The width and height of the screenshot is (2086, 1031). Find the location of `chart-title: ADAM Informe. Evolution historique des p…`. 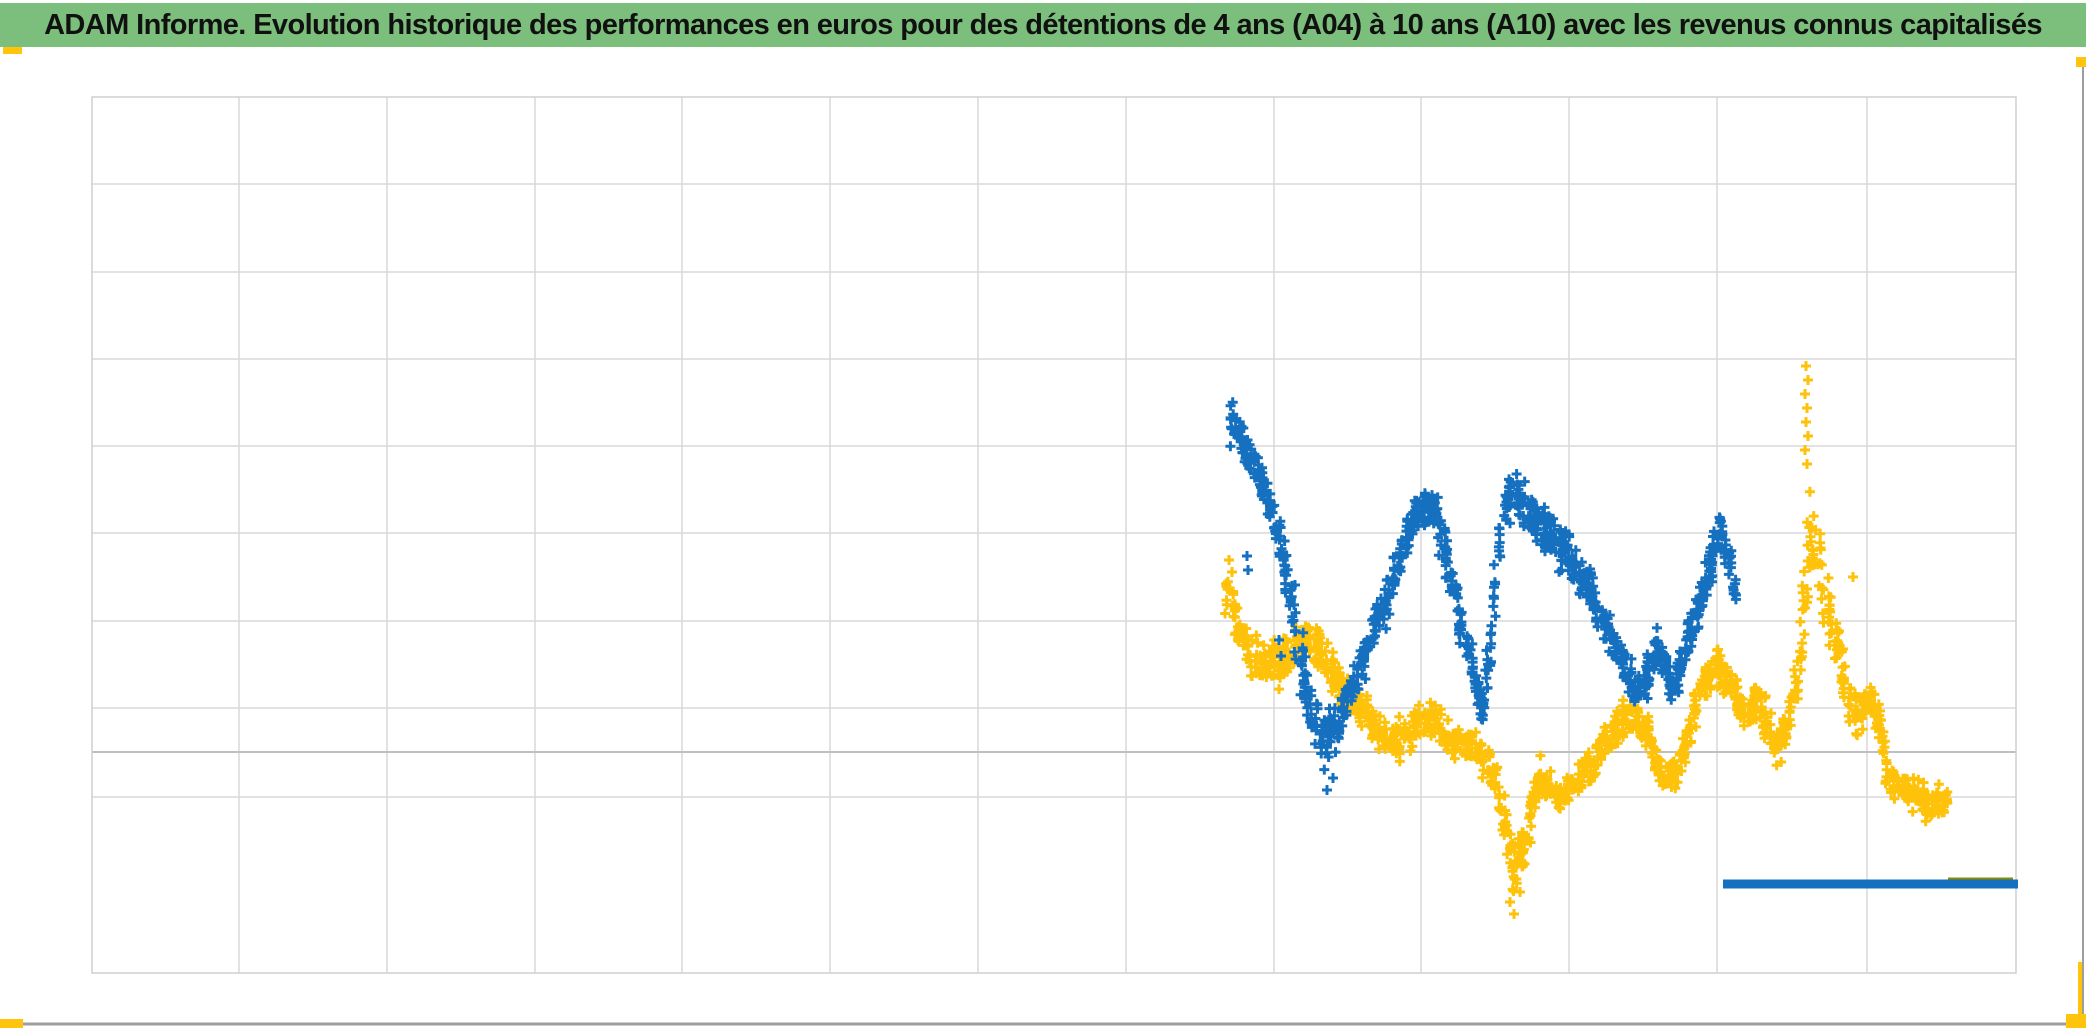

chart-title: ADAM Informe. Evolution historique des p… is located at coordinates (1043, 24).